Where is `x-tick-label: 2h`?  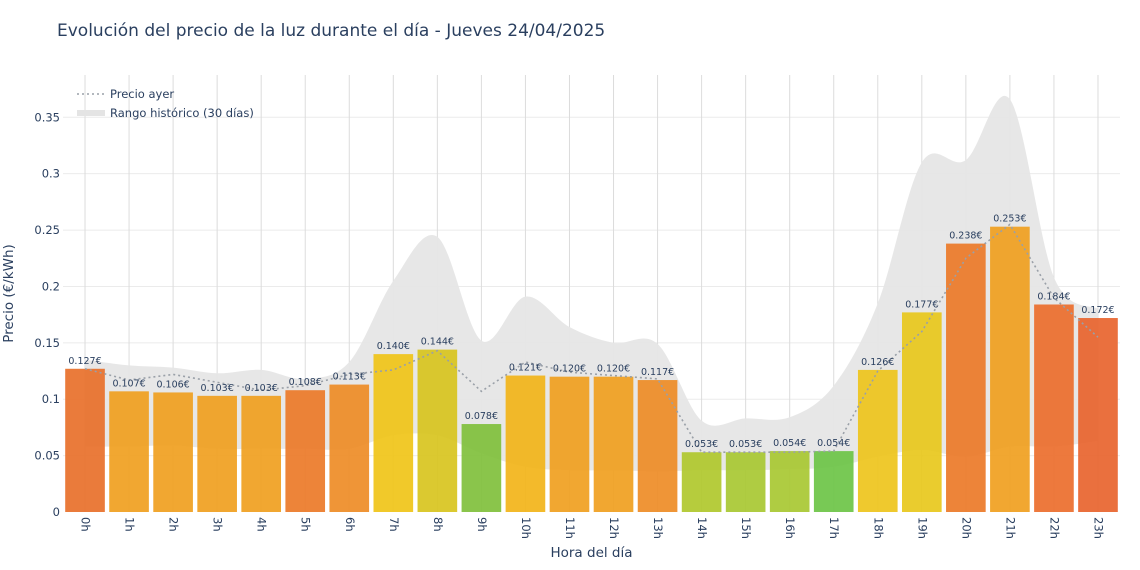
x-tick-label: 2h is located at coordinates (174, 524).